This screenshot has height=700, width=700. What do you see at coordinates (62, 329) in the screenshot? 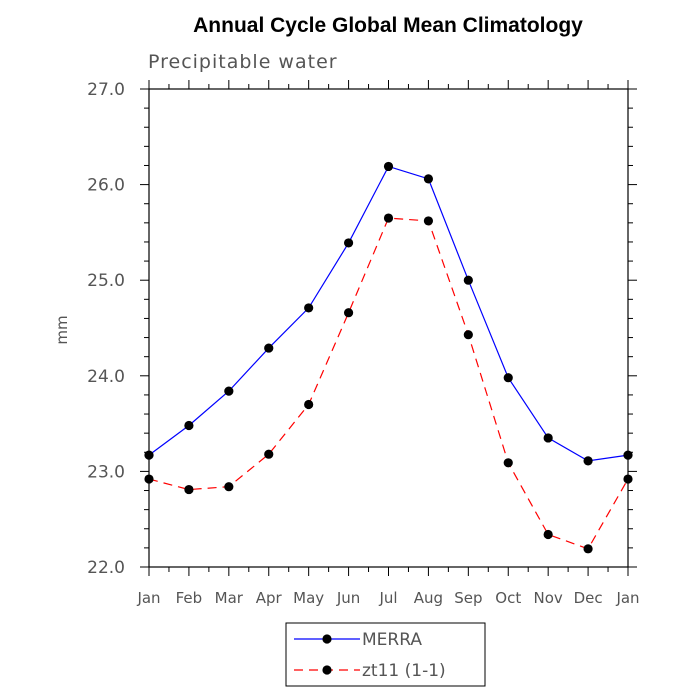
I see `y-axis-label: mm` at bounding box center [62, 329].